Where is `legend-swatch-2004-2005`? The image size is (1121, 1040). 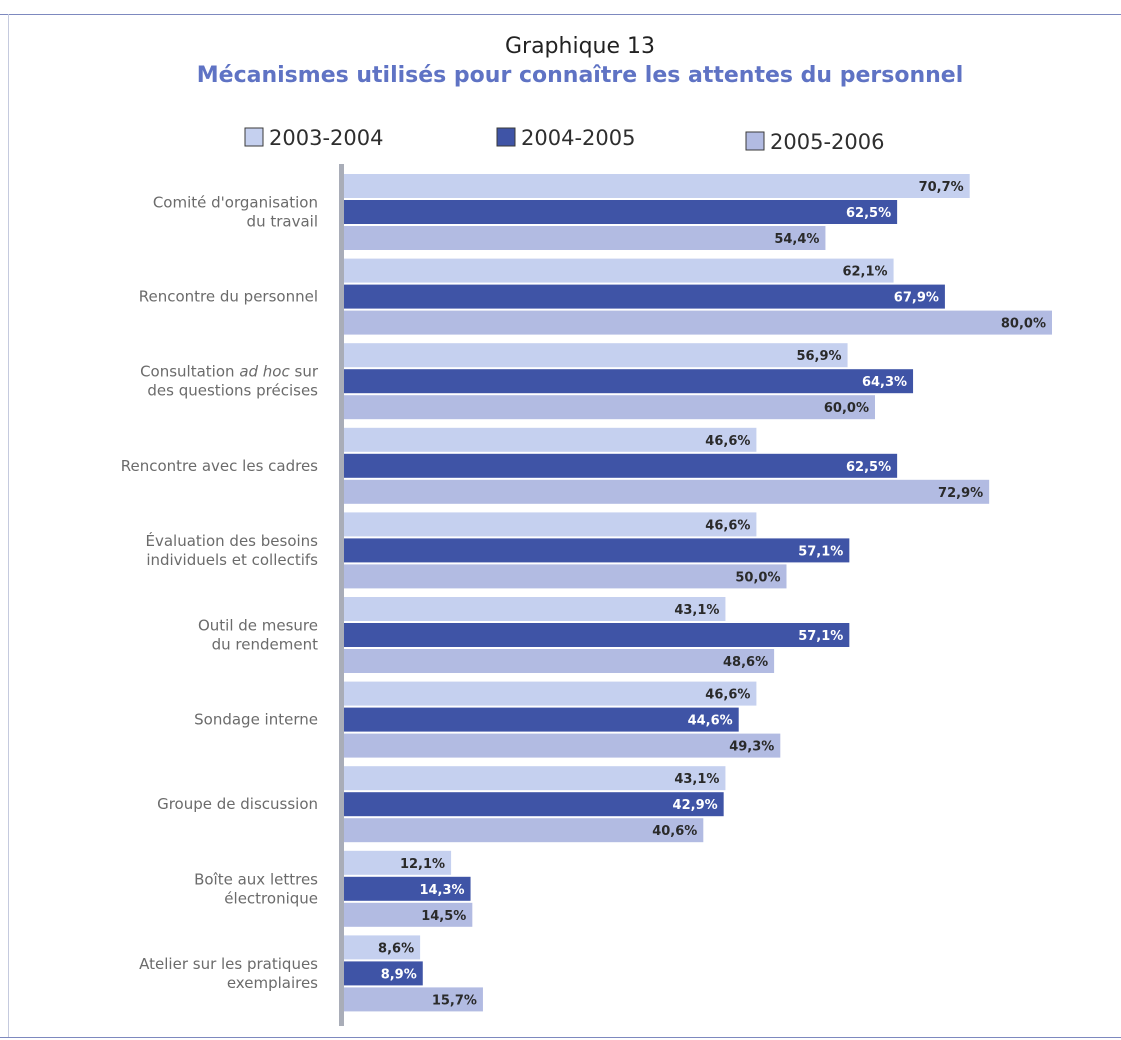
legend-swatch-2004-2005 is located at coordinates (506, 137).